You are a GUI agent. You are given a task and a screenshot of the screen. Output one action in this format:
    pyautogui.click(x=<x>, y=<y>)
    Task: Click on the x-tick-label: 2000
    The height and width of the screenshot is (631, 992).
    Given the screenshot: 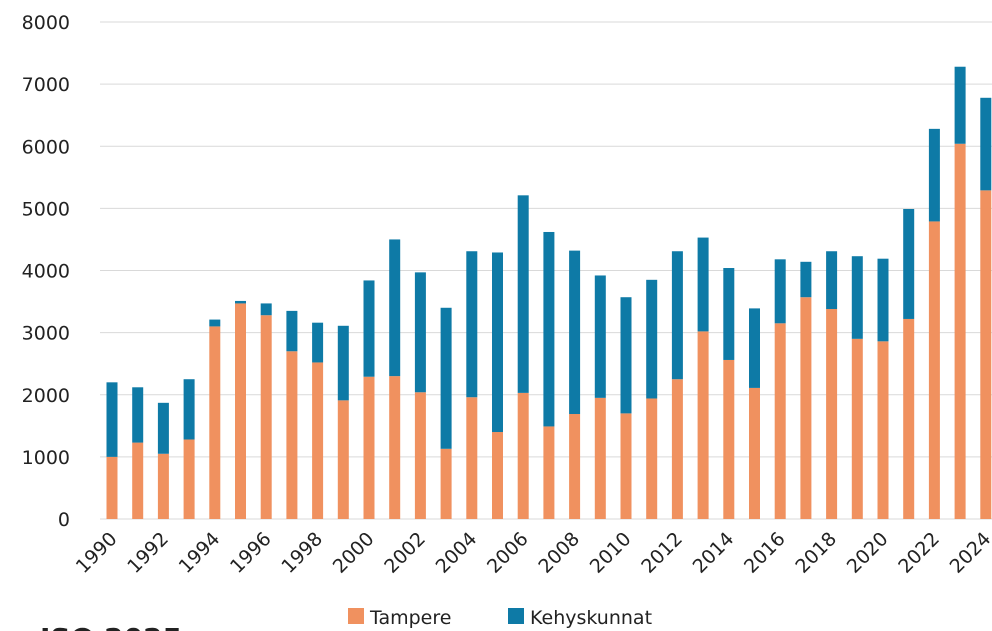 What is the action you would take?
    pyautogui.click(x=354, y=553)
    